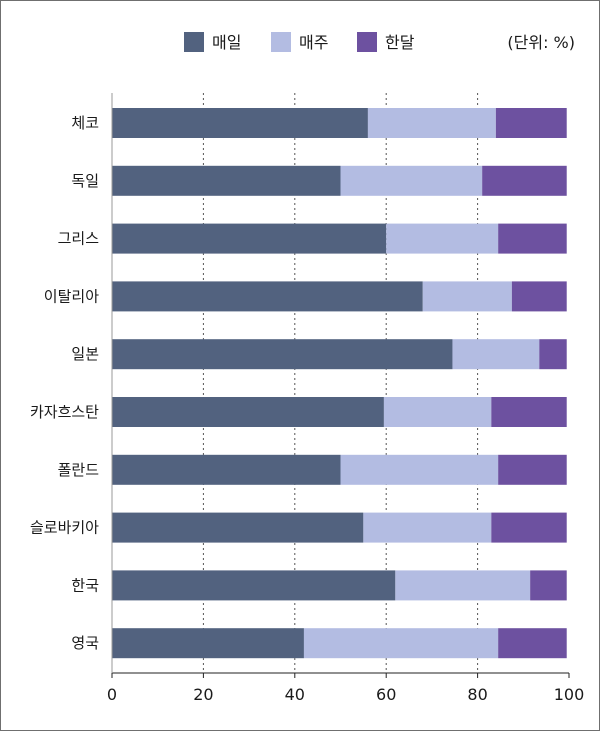  Describe the element at coordinates (85, 585) in the screenshot. I see `category-label: 한국` at that location.